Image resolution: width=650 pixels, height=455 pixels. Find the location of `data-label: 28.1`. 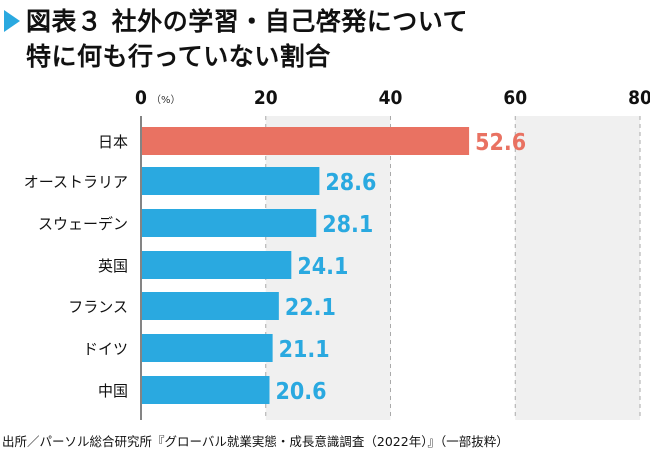

data-label: 28.1 is located at coordinates (347, 225).